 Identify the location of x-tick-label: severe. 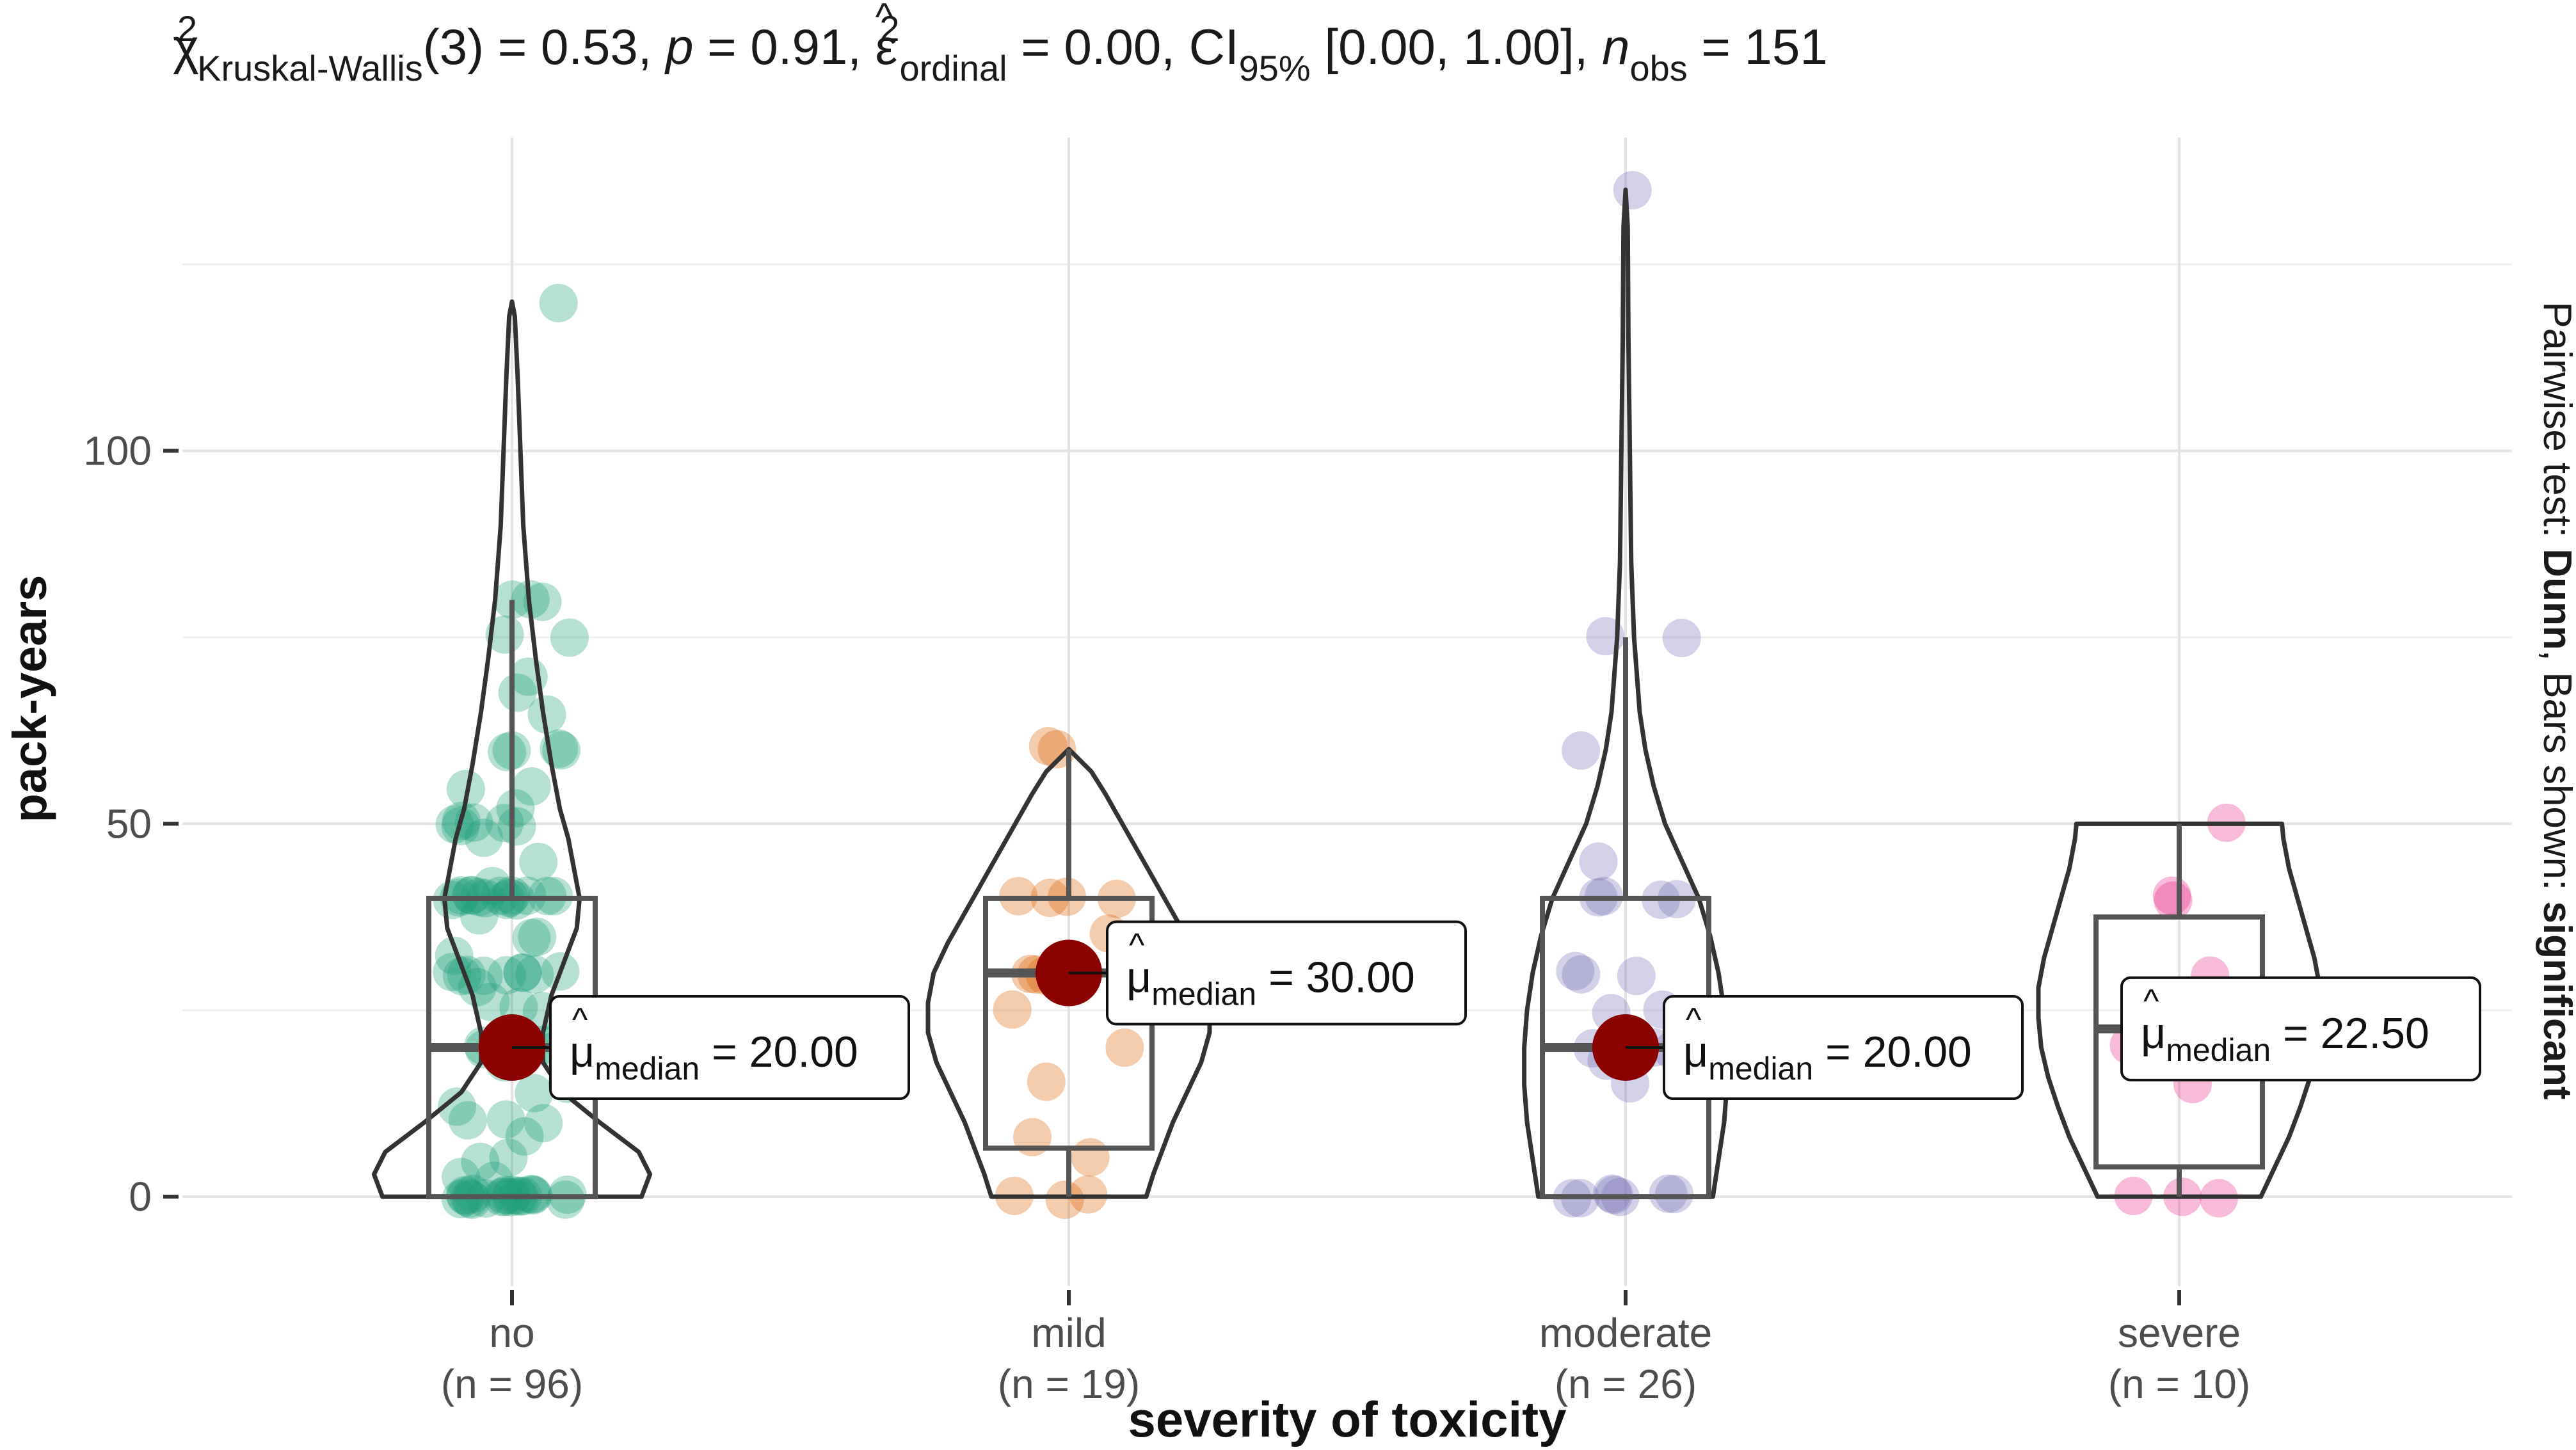
(2179, 1333).